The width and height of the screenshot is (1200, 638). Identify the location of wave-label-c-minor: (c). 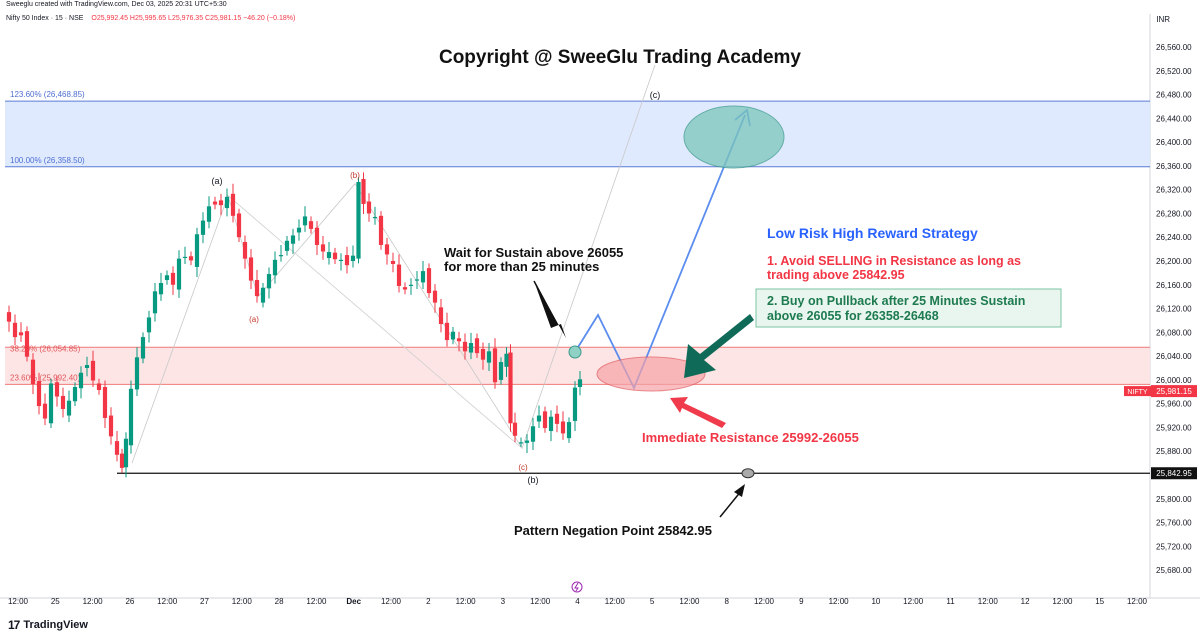
(523, 467).